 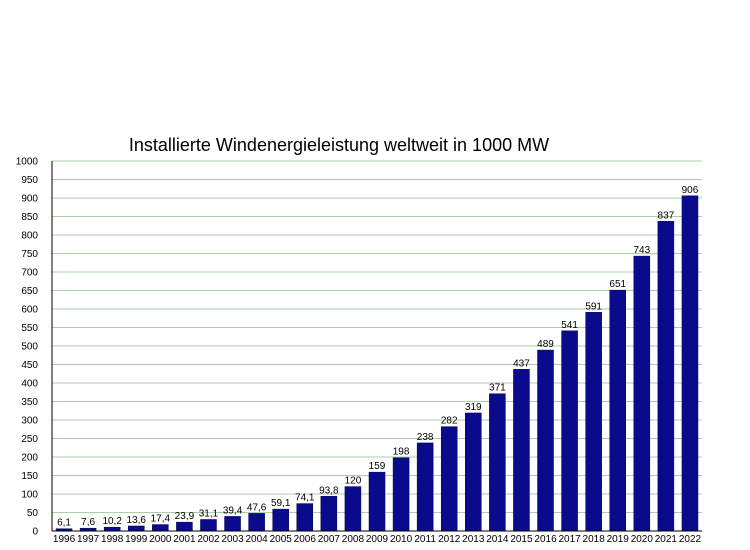 I want to click on y-tick-label: 500, so click(x=29, y=347).